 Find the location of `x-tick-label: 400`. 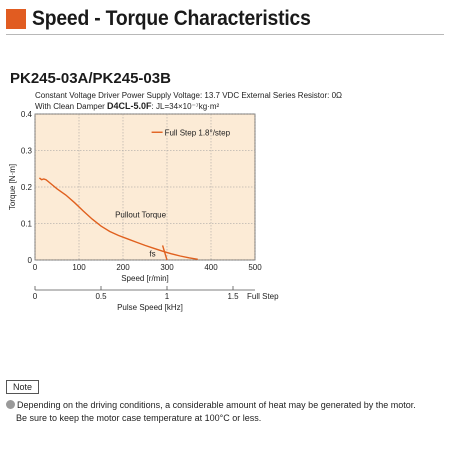

x-tick-label: 400 is located at coordinates (211, 267).